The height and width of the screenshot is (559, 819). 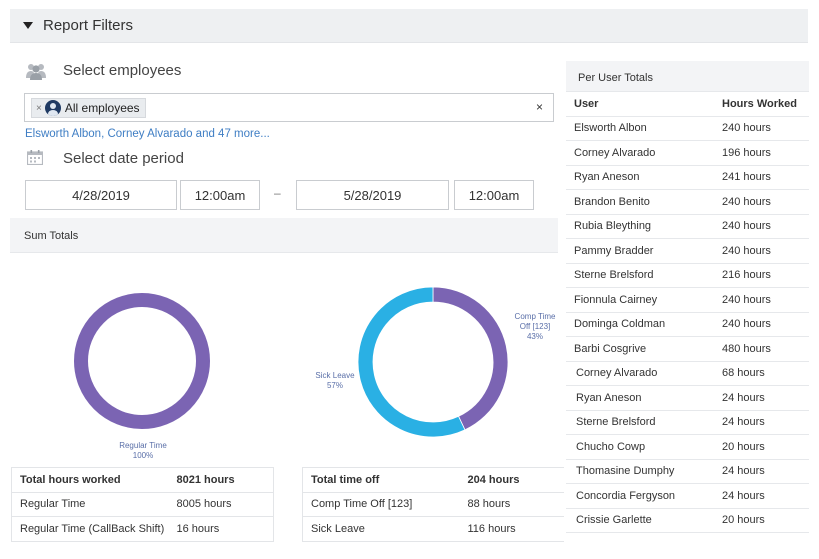 What do you see at coordinates (539, 107) in the screenshot?
I see `clear-icon: ×` at bounding box center [539, 107].